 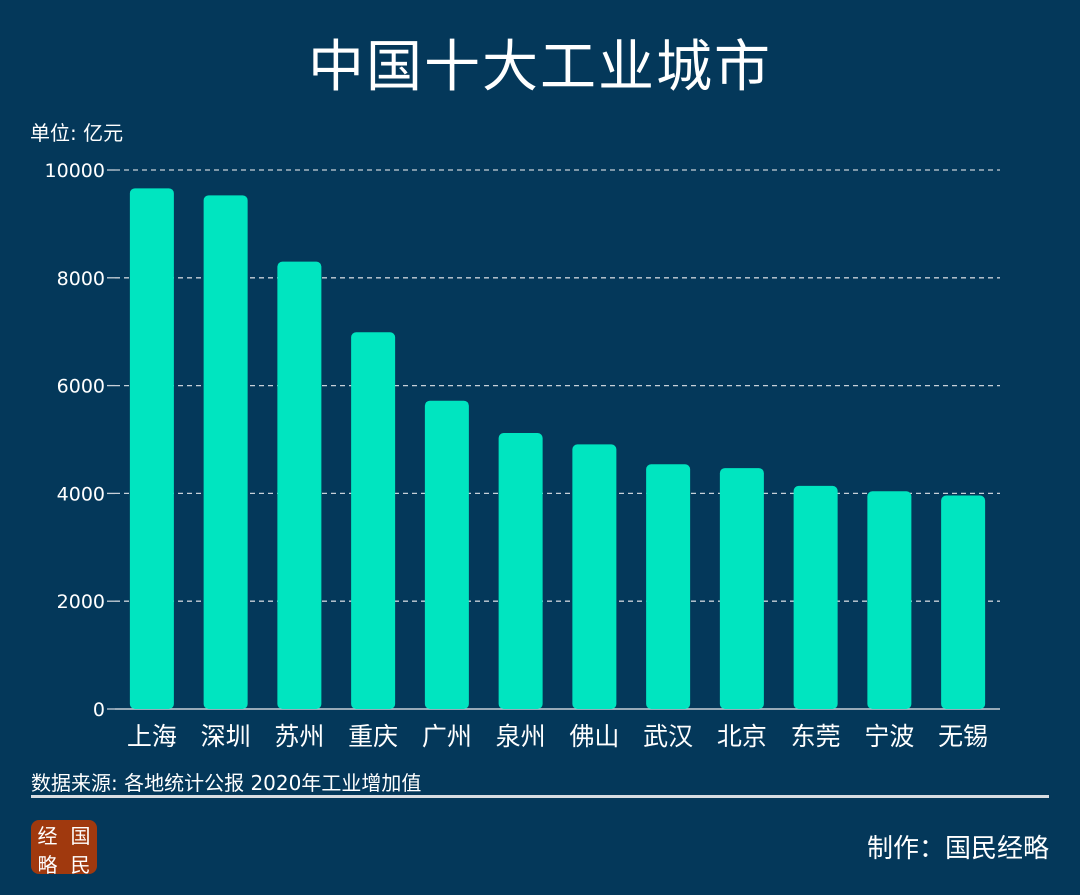 I want to click on x-tick-label: 广州, so click(x=447, y=736).